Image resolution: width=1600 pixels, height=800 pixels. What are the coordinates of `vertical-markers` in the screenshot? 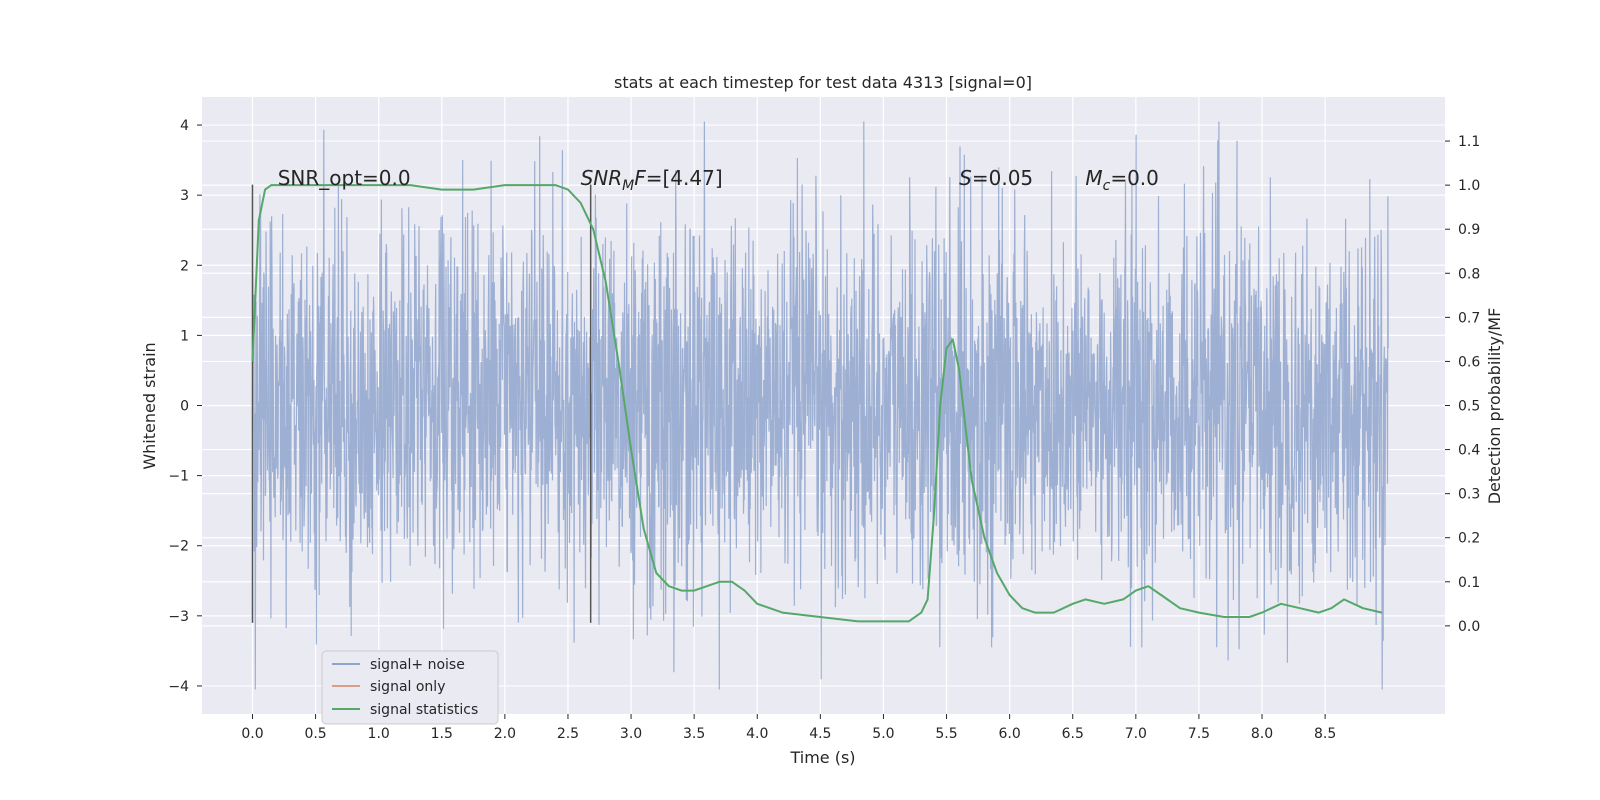 It's located at (421, 403).